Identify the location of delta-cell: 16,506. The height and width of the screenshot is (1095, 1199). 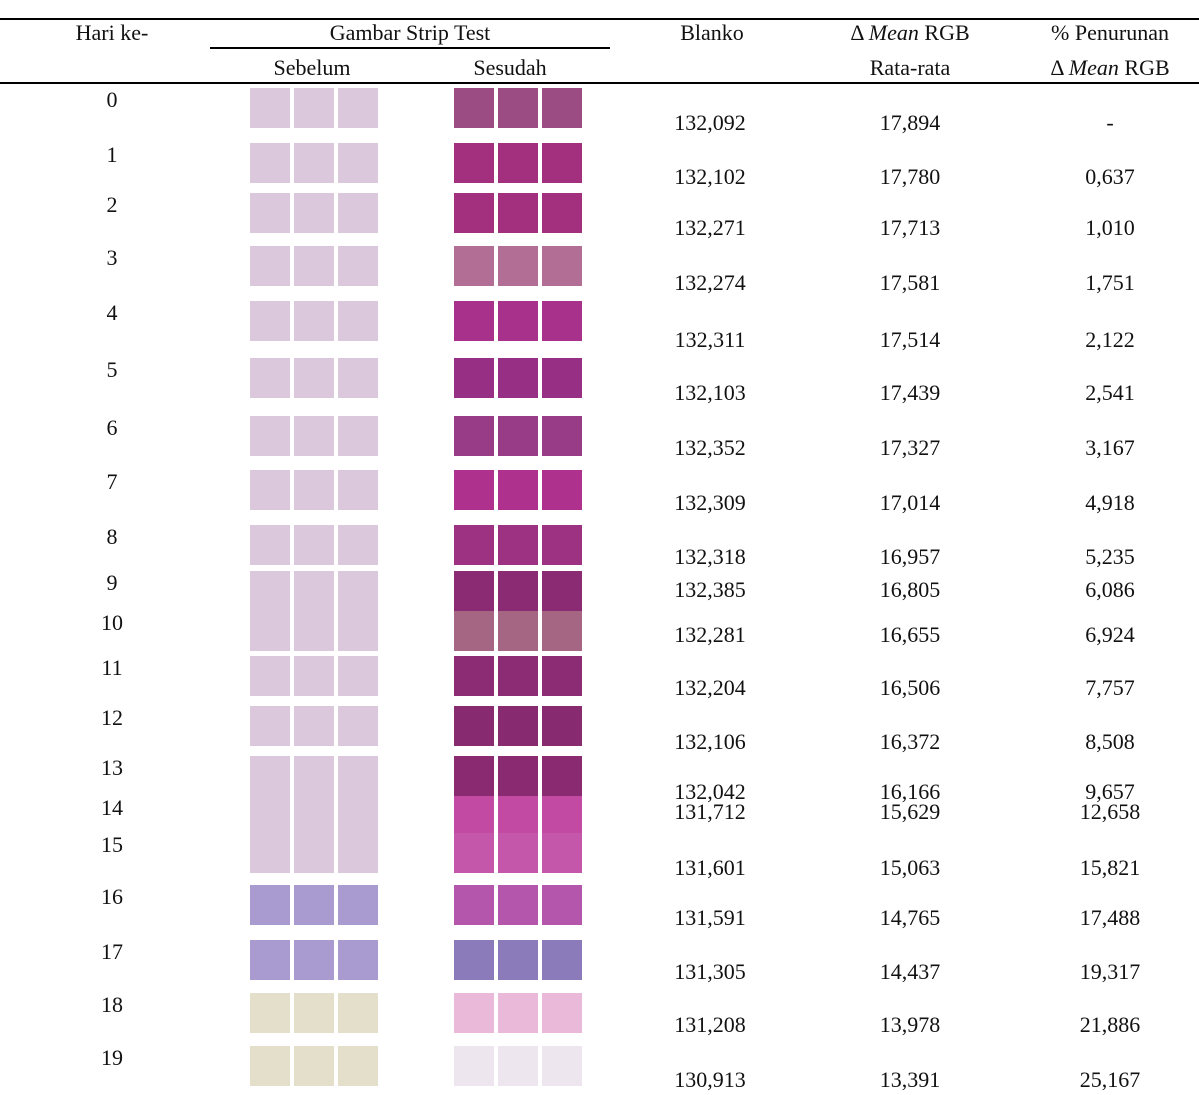
(910, 687).